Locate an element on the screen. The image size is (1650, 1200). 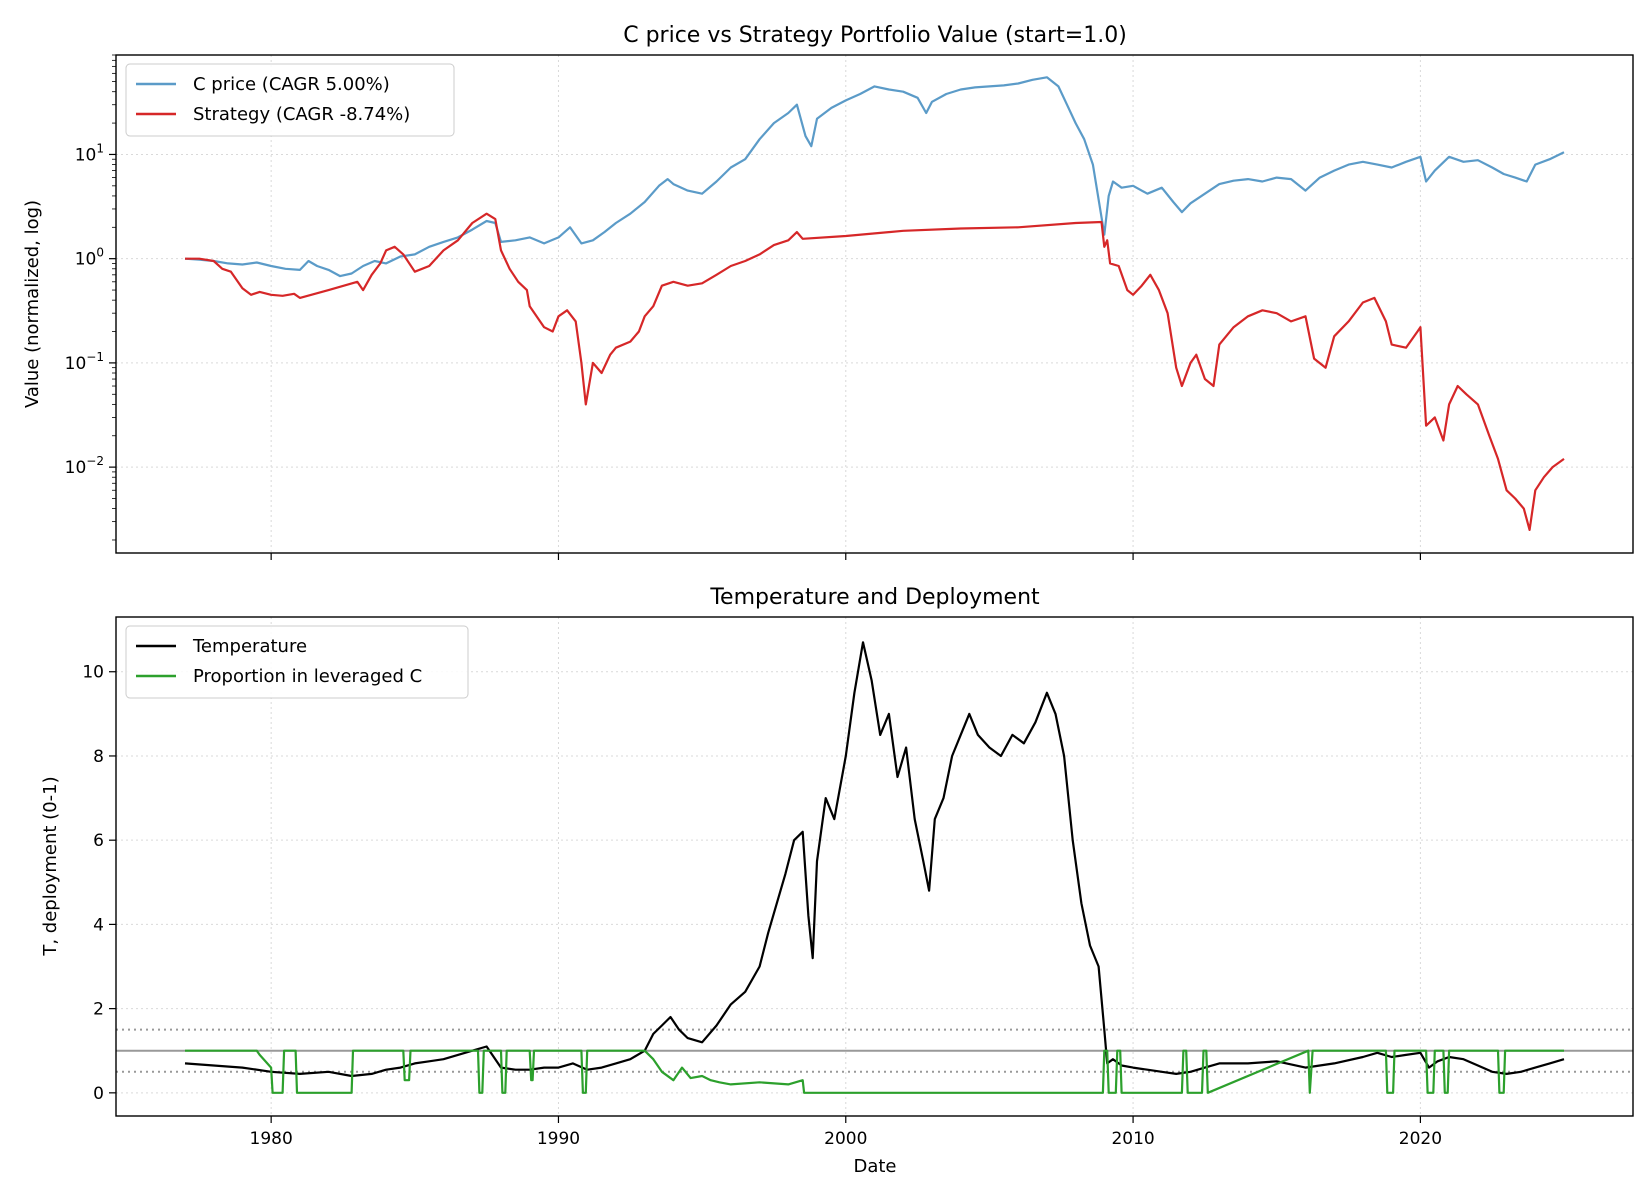
y-tick-label: 8 is located at coordinates (98, 757).